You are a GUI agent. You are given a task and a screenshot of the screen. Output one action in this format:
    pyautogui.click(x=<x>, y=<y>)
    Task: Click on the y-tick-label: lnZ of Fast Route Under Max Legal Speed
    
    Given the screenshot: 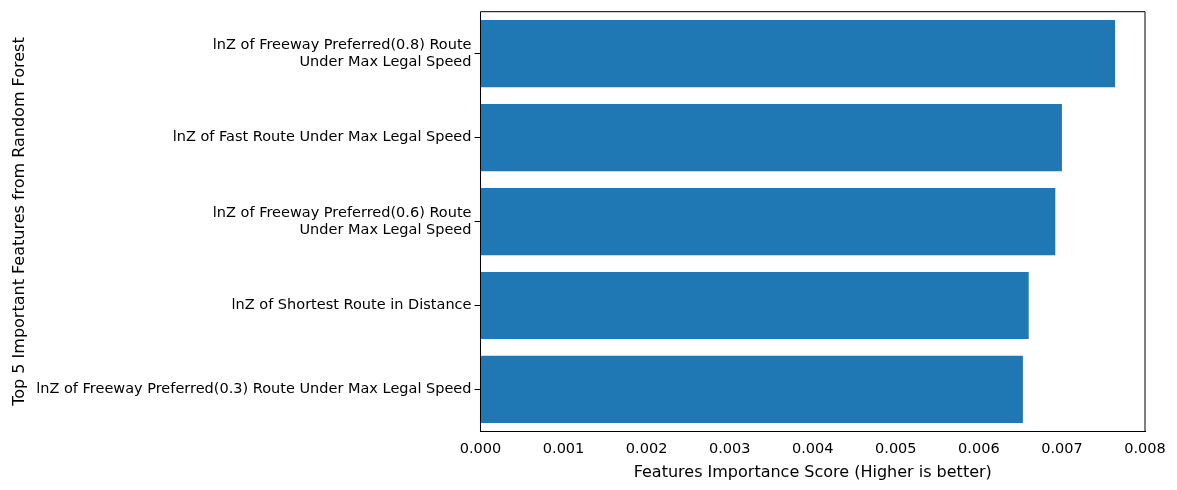 What is the action you would take?
    pyautogui.click(x=322, y=136)
    